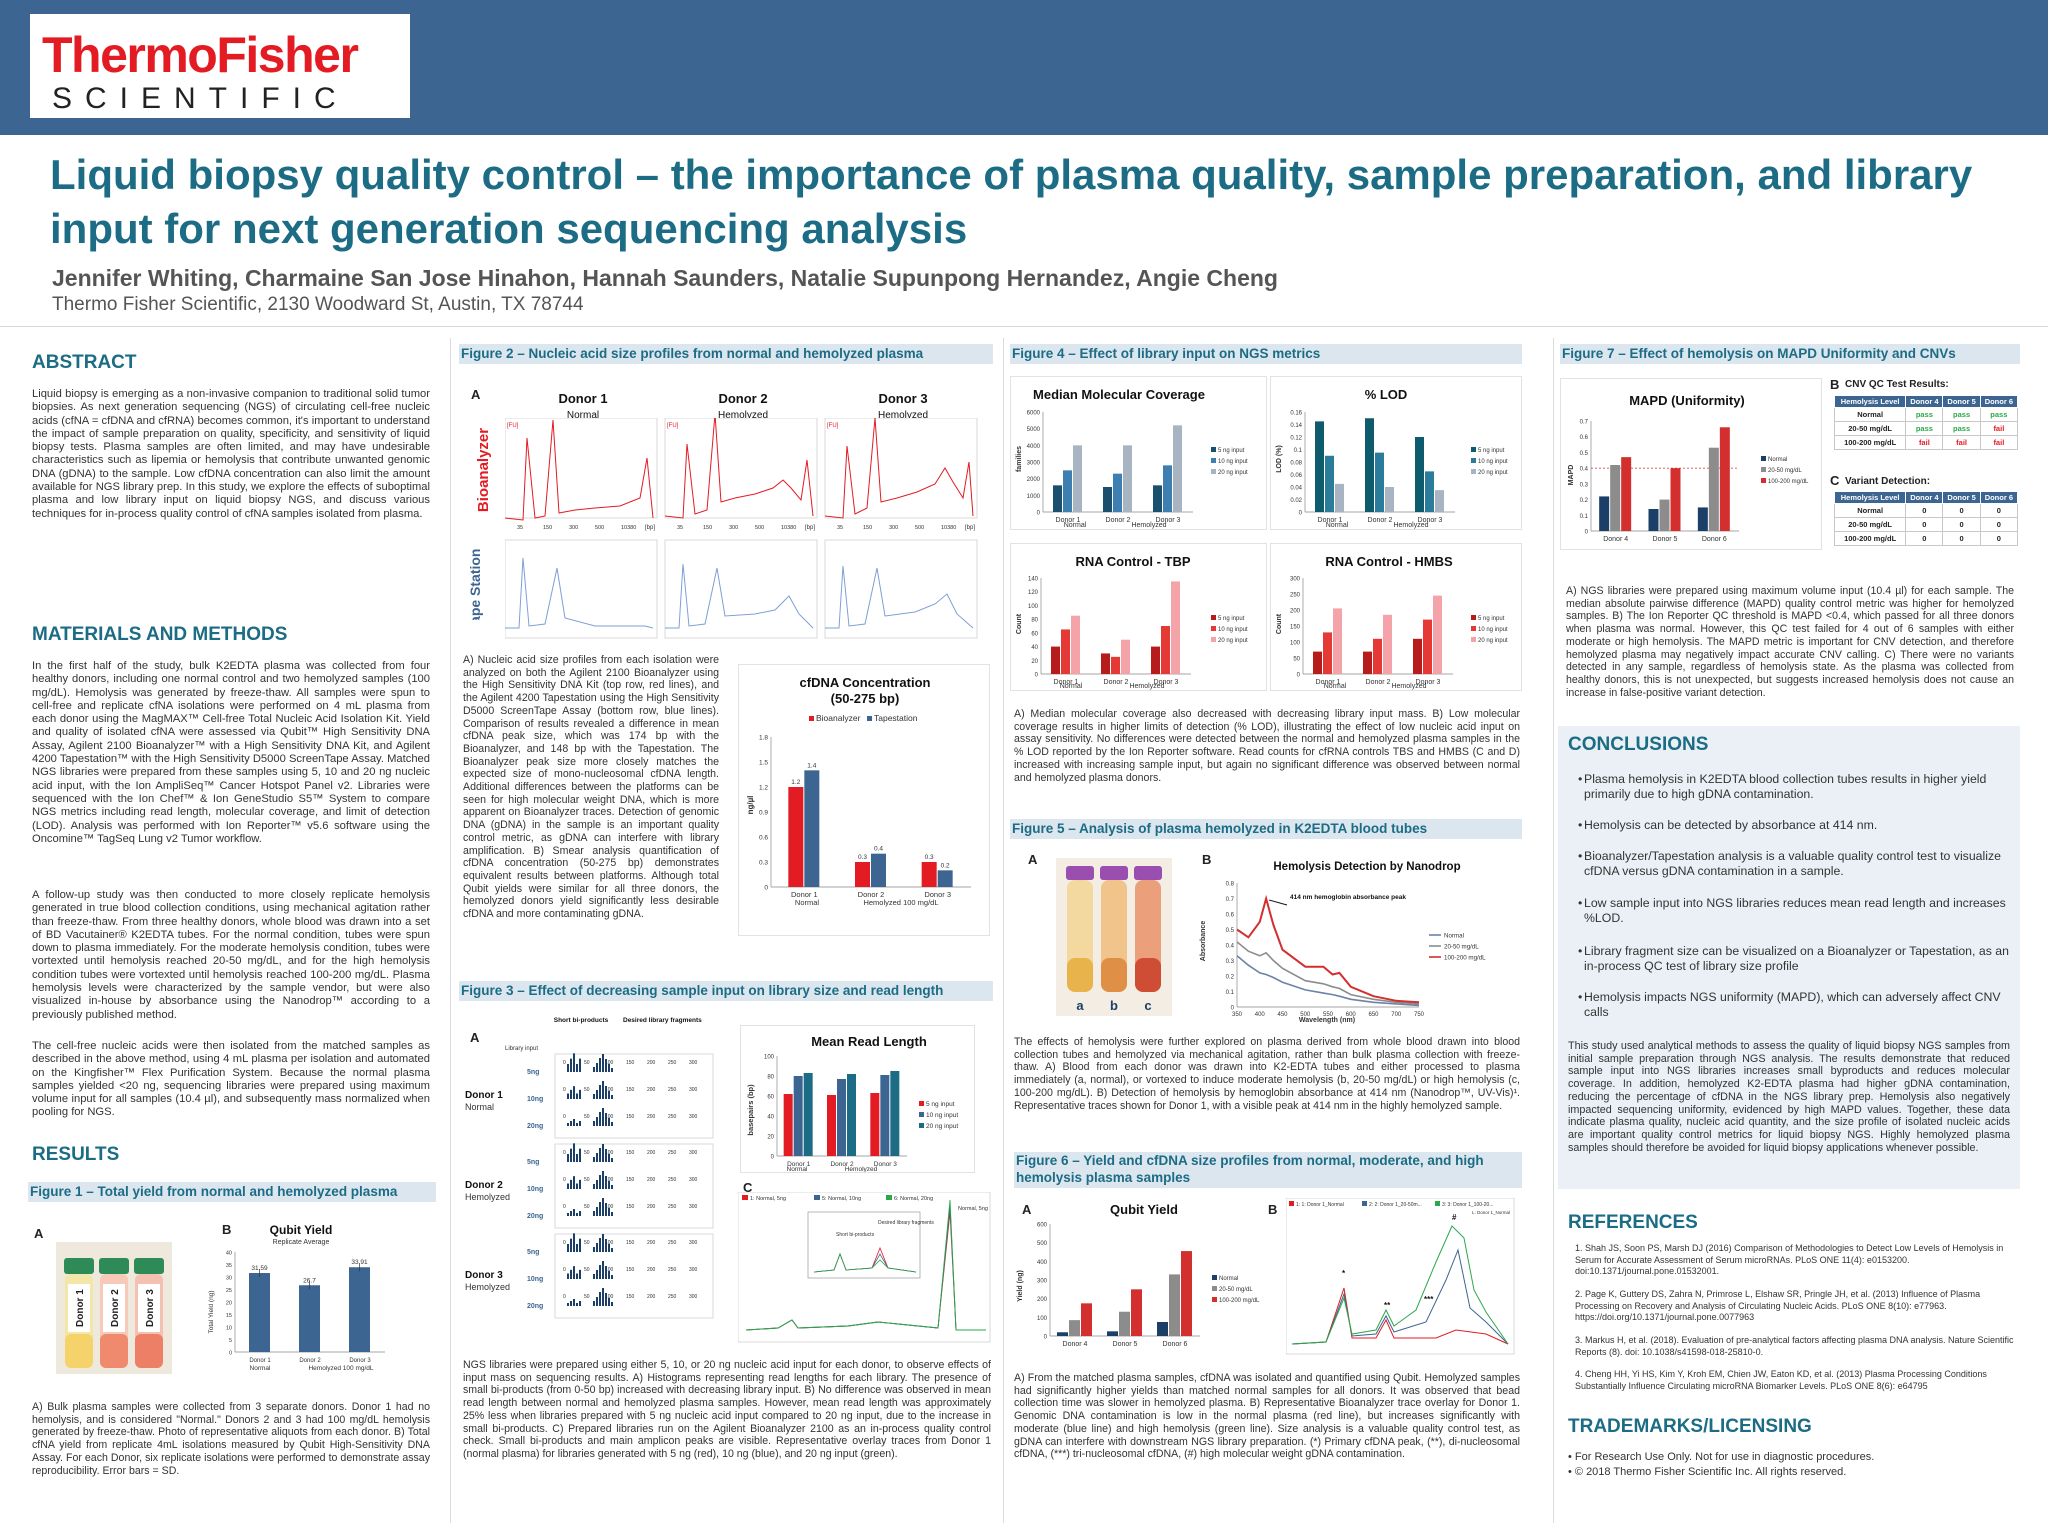 This screenshot has height=1536, width=2048. Describe the element at coordinates (1279, 459) in the screenshot. I see `fig4b-ylabel: LOD (%)` at that location.